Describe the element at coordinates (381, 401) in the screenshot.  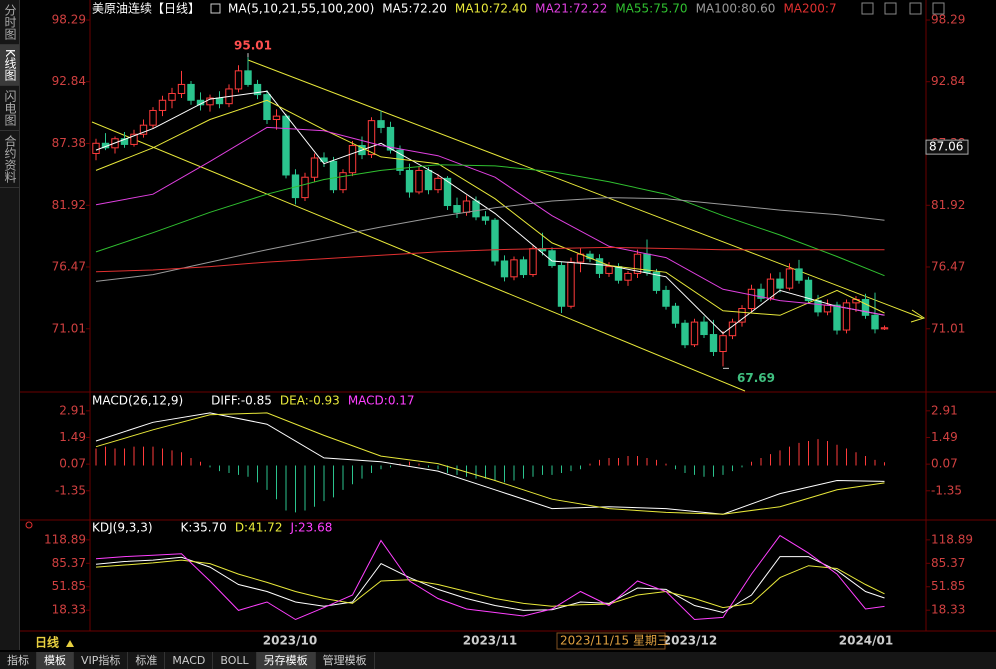
I see `legend-label: MACD:0.17` at that location.